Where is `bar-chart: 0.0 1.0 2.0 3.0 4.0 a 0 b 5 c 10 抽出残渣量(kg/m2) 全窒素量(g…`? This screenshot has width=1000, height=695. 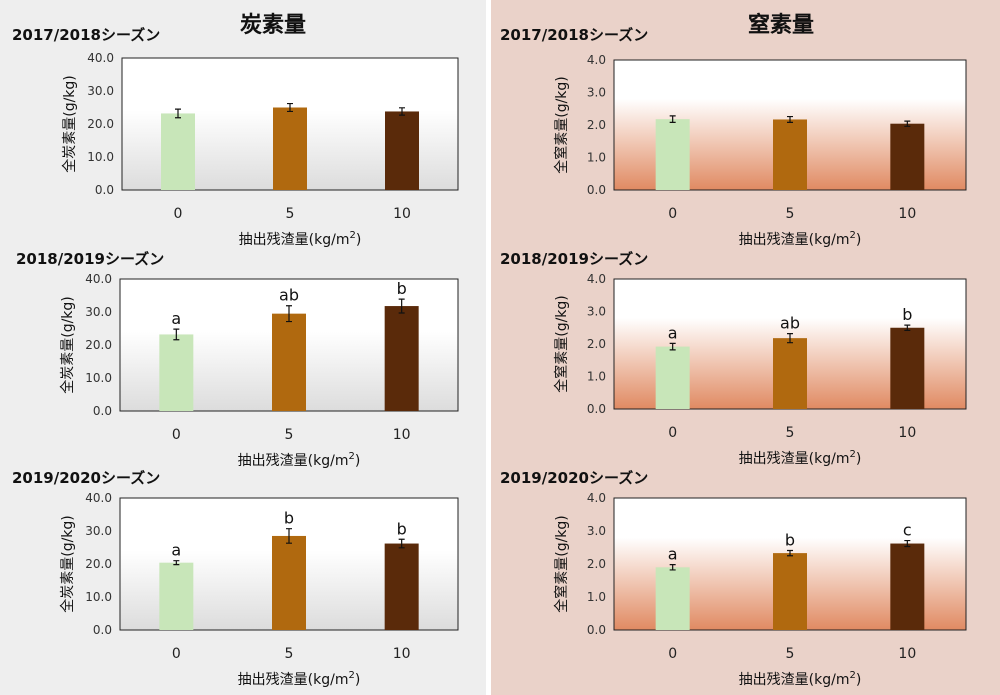 bar-chart: 0.0 1.0 2.0 3.0 4.0 a 0 b 5 c 10 抽出残渣量(kg/m2) 全窒素量(g… is located at coordinates (760, 589).